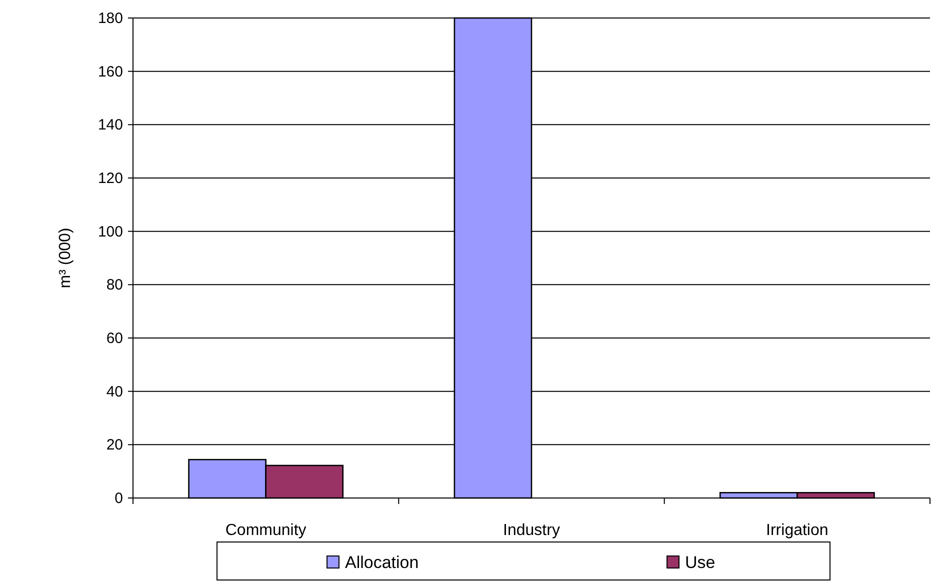  What do you see at coordinates (114, 285) in the screenshot?
I see `y-tick-label: 80` at bounding box center [114, 285].